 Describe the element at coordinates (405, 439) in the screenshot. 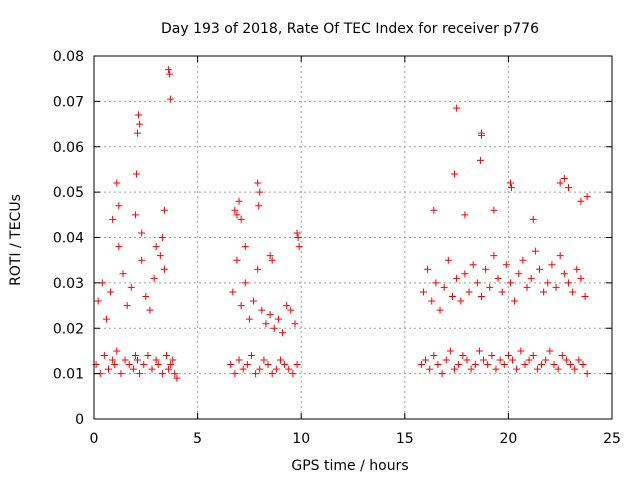

I see `x-tick-label: 15` at that location.